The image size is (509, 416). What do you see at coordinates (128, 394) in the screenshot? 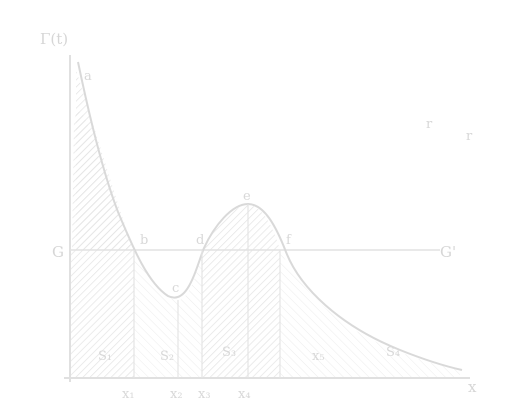
I see `x-tick-label-1: x₁` at bounding box center [128, 394].